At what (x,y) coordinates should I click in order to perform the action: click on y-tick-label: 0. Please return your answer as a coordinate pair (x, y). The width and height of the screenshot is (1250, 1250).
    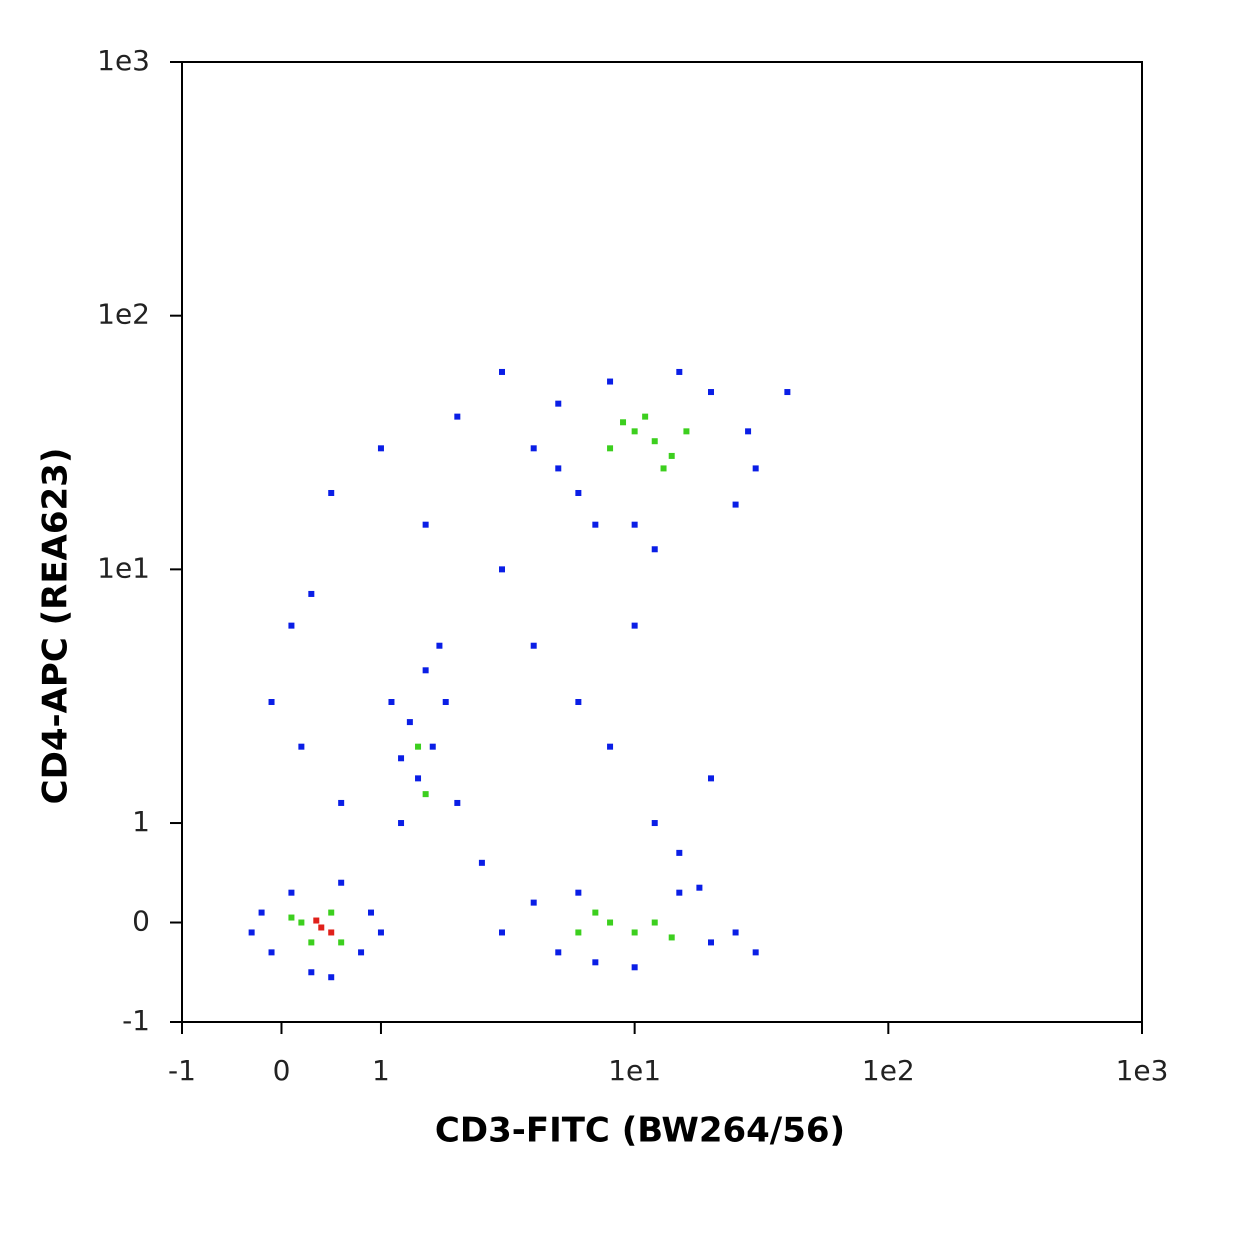
    Looking at the image, I should click on (141, 921).